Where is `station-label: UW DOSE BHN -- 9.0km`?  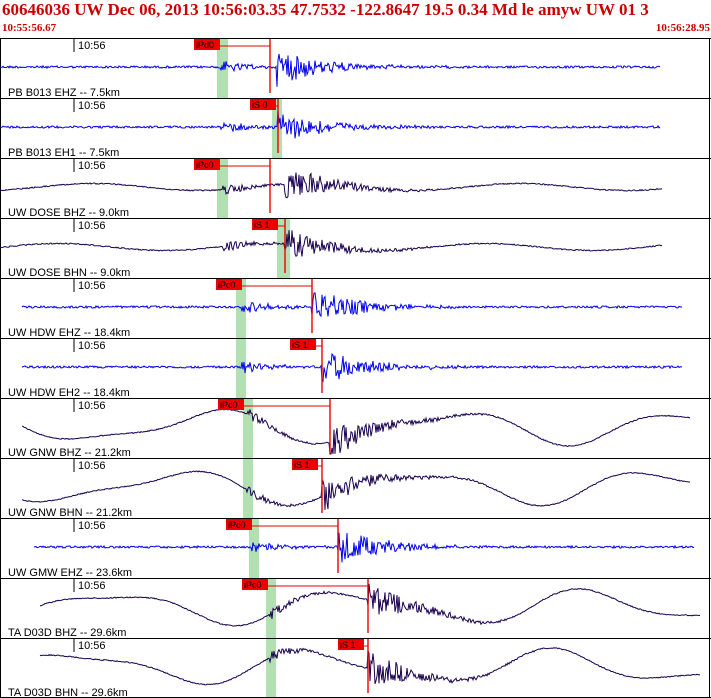 station-label: UW DOSE BHN -- 9.0km is located at coordinates (69, 273).